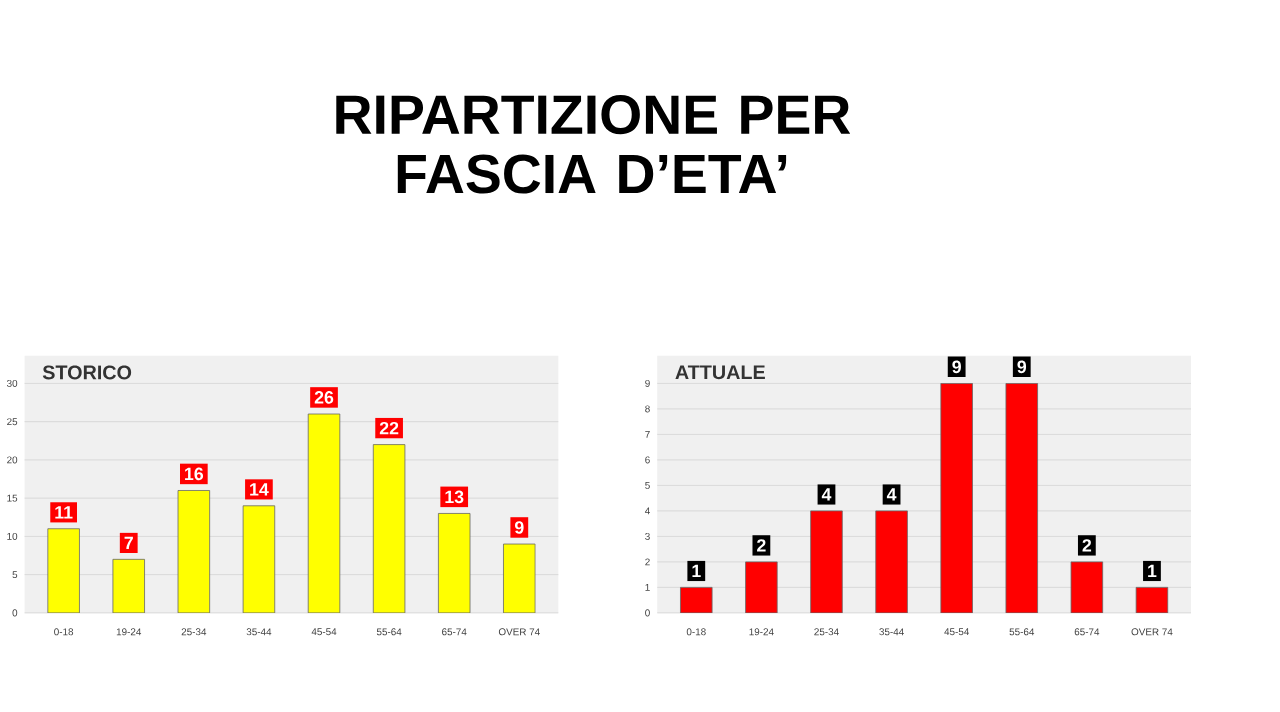  What do you see at coordinates (647, 434) in the screenshot?
I see `y-tick-label: 7` at bounding box center [647, 434].